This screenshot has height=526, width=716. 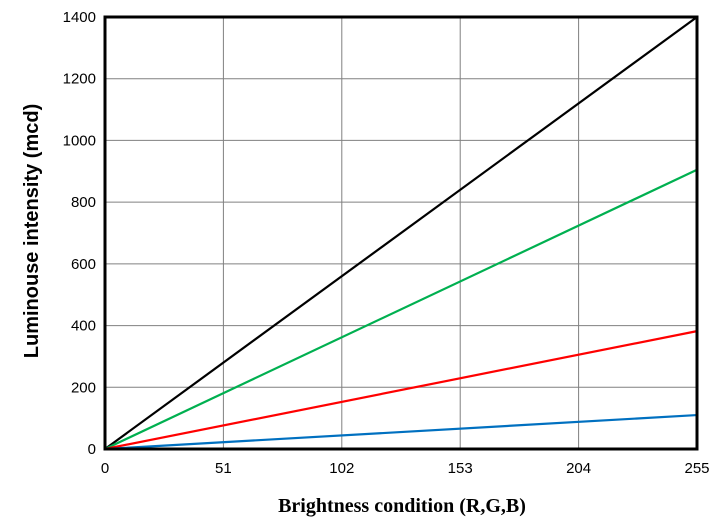 I want to click on x-tick-label: 102, so click(x=341, y=468).